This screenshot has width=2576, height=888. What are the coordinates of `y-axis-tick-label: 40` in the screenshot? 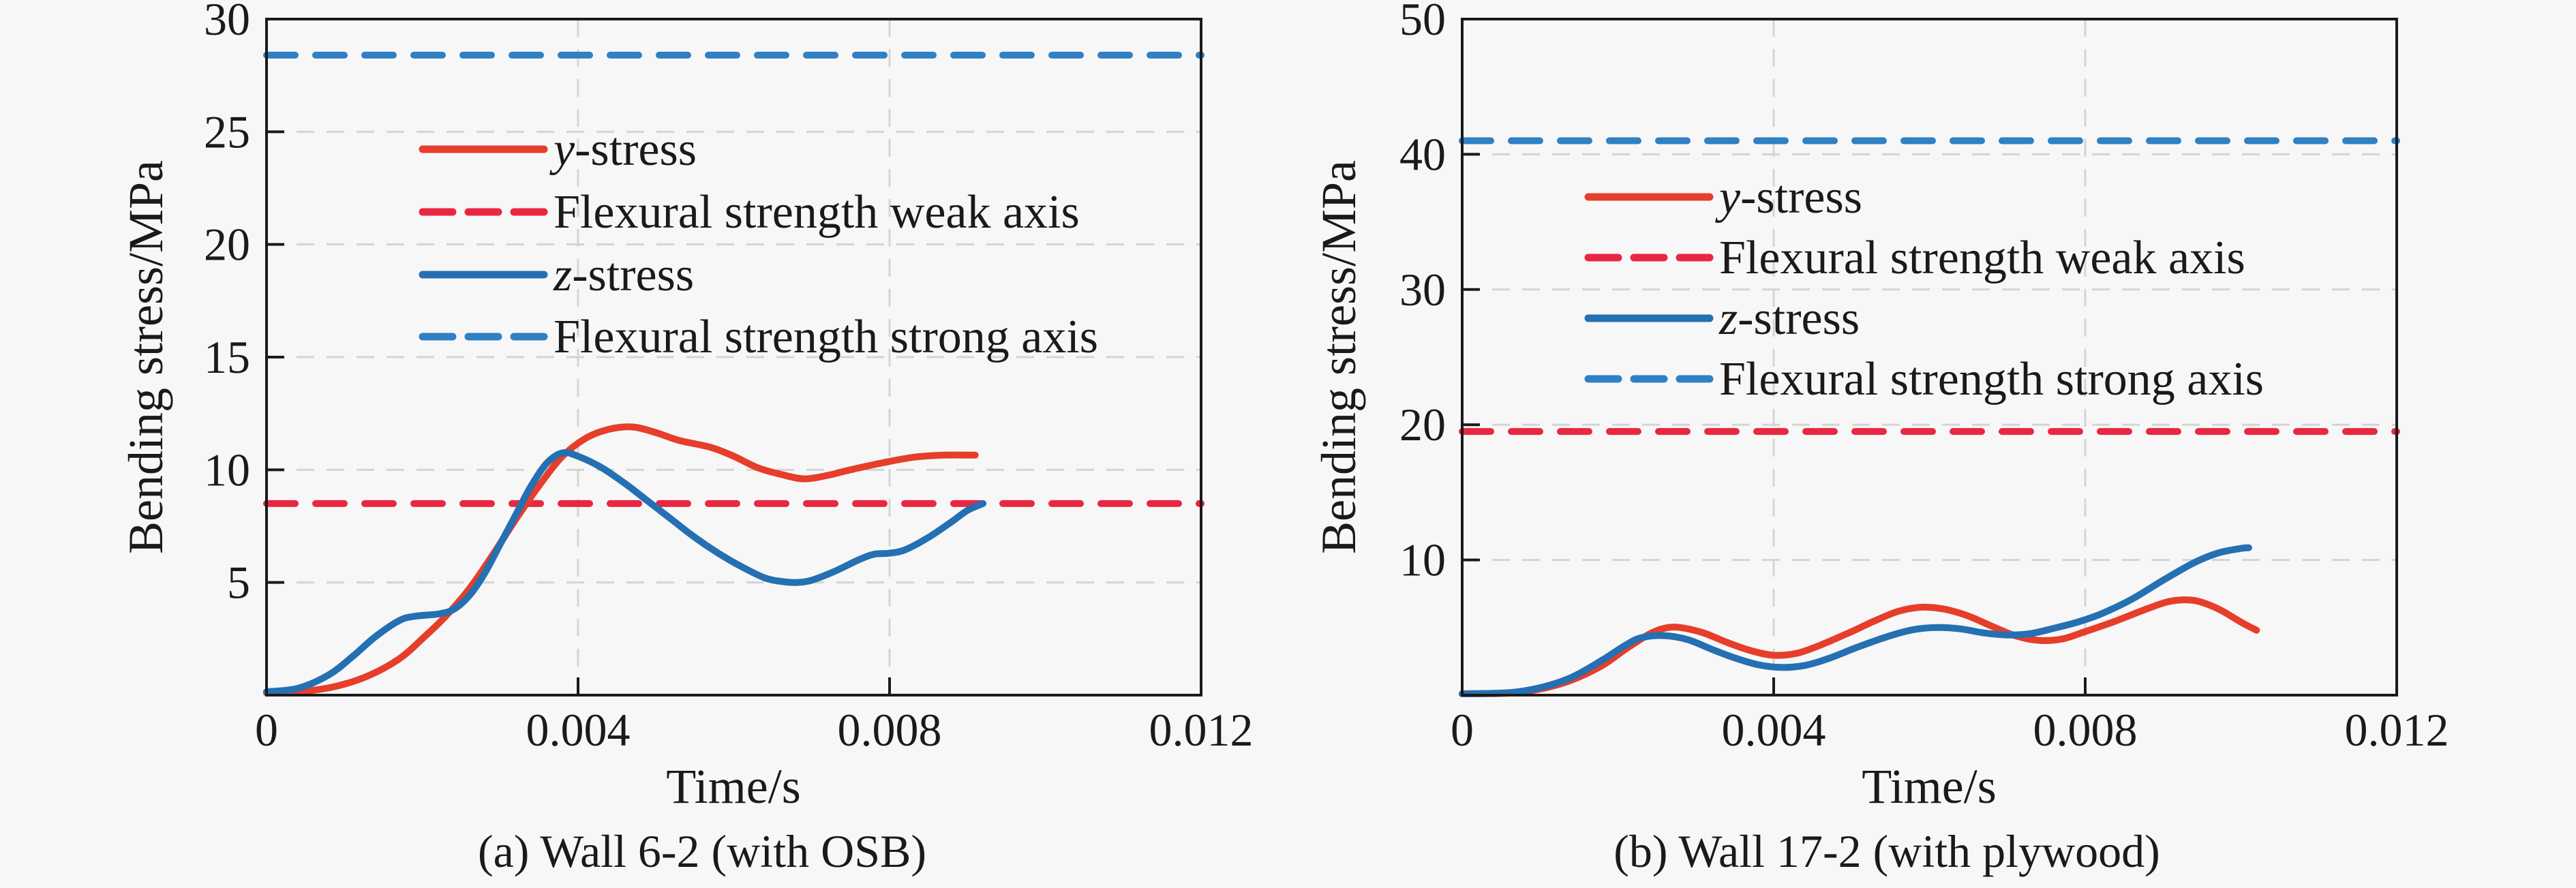 It's located at (1423, 154).